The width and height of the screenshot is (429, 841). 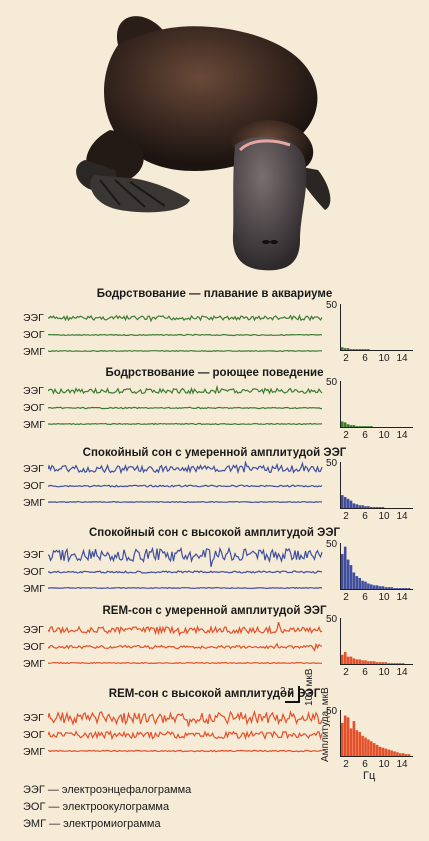 I want to click on spectrum-y-label: Амплитуда, мкВ, so click(x=325, y=724).